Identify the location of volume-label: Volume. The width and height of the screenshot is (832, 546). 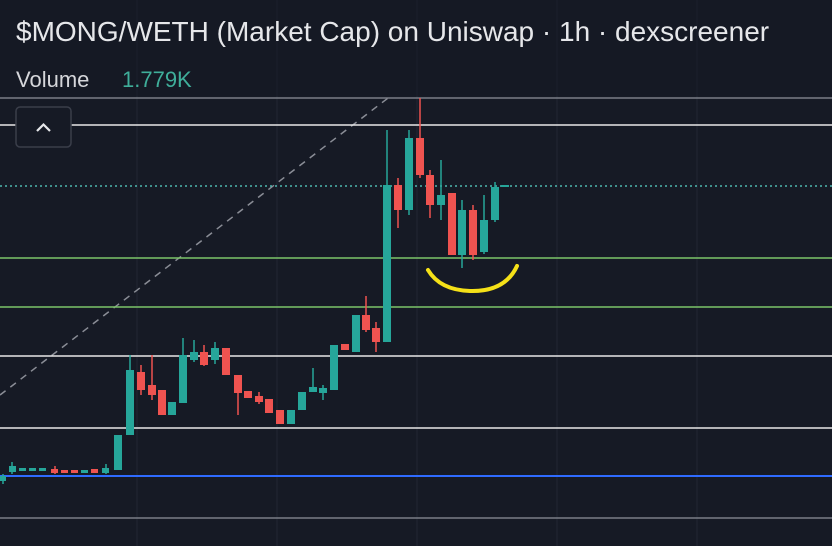
(52, 79).